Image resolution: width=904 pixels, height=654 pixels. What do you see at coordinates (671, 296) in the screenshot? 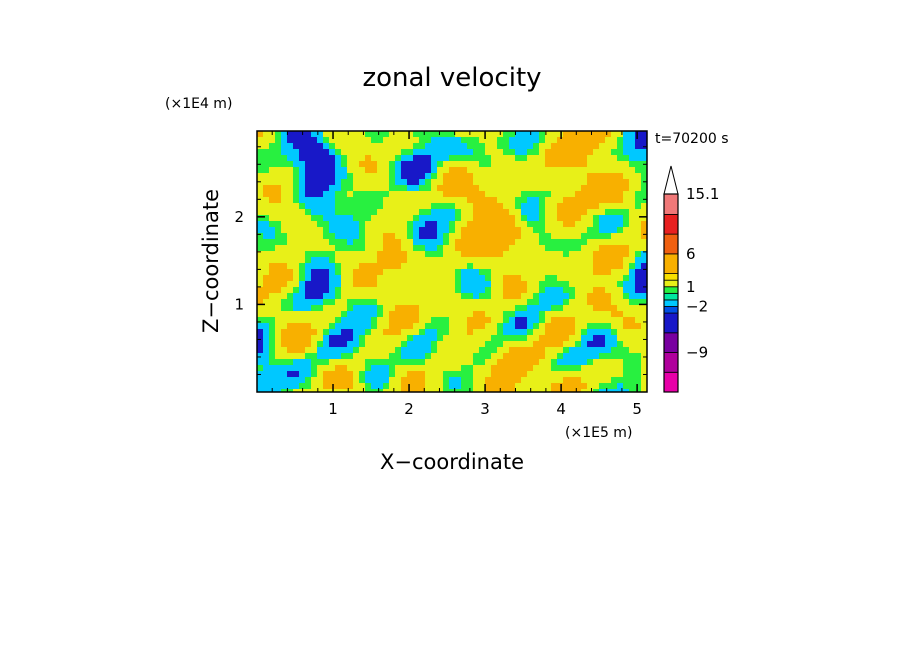
I see `colorbar-segment` at bounding box center [671, 296].